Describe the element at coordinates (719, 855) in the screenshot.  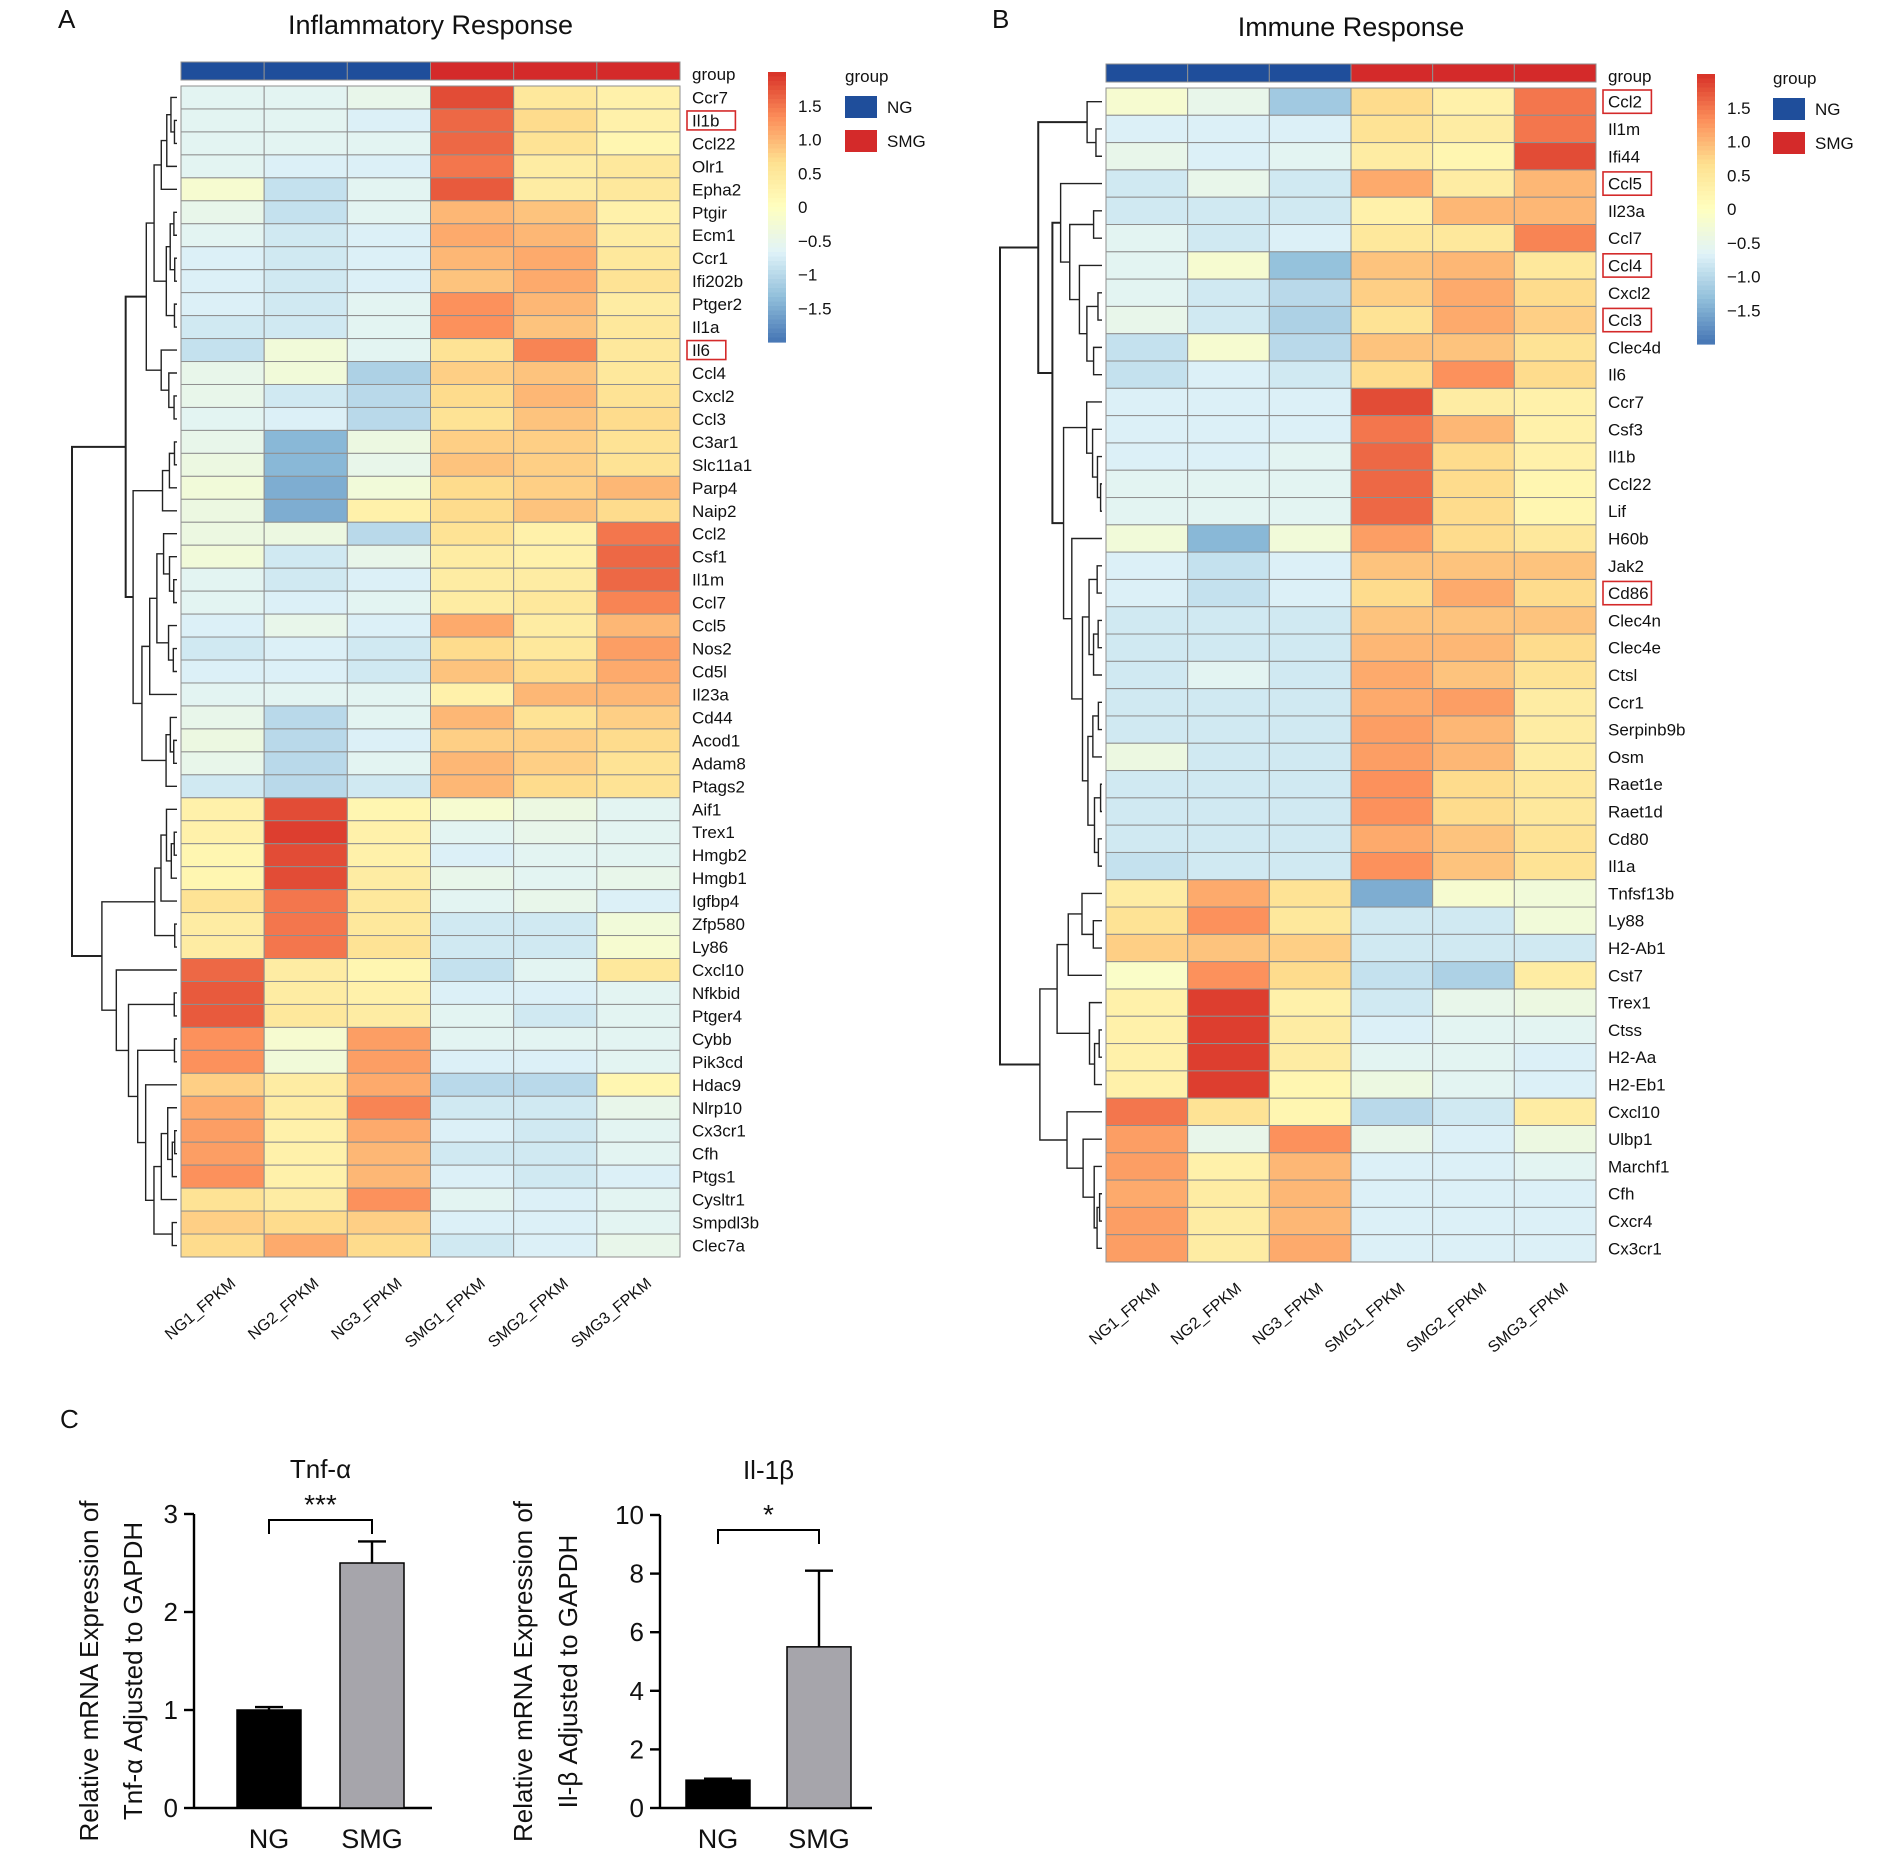
I see `row-label: Hmgb2` at that location.